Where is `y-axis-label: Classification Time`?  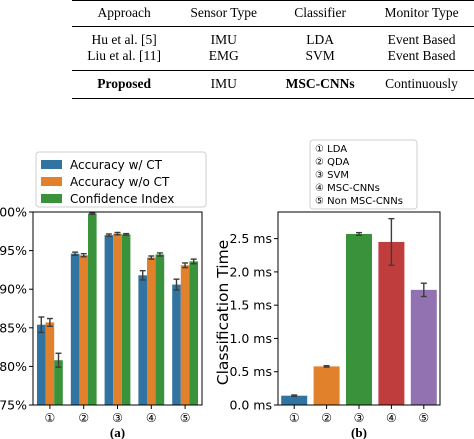 y-axis-label: Classification Time is located at coordinates (223, 312).